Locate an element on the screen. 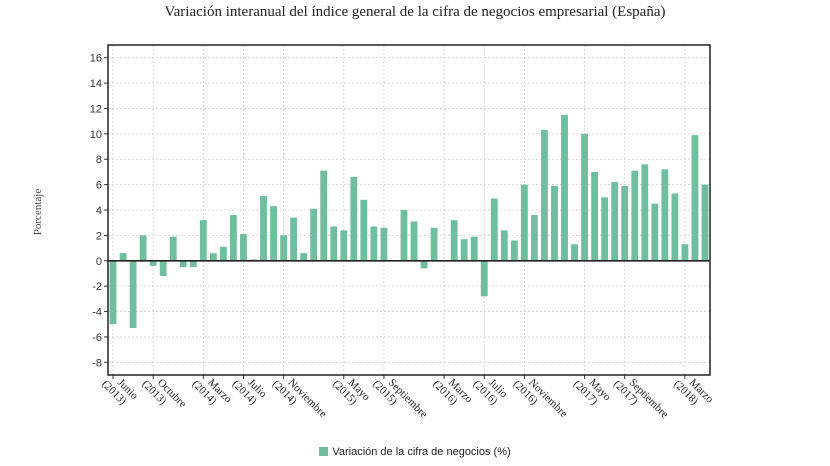 This screenshot has width=830, height=466. legend: Variación de la cifra de negocios (%) is located at coordinates (415, 452).